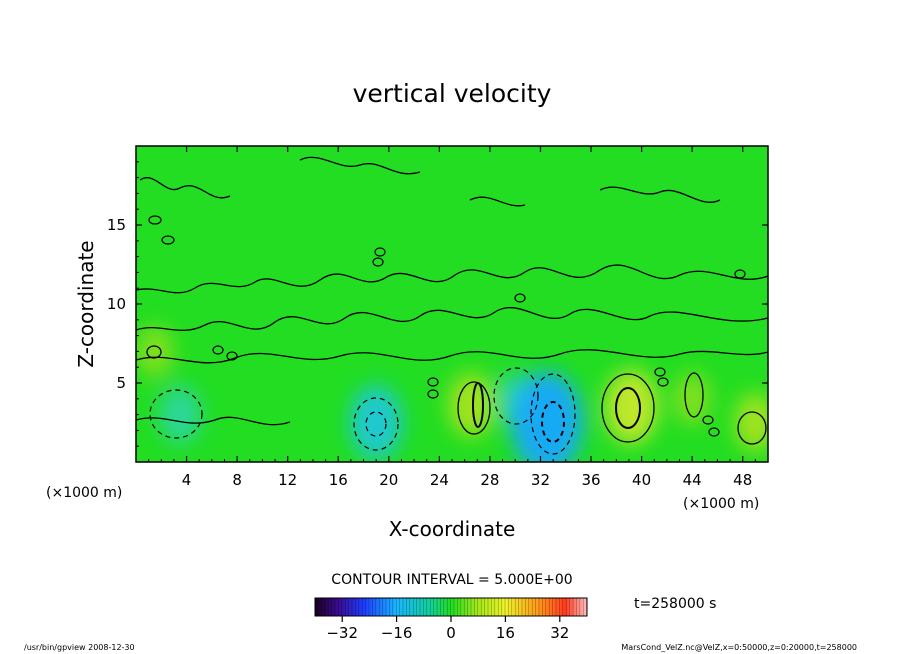  What do you see at coordinates (489, 480) in the screenshot?
I see `x-tick-label: 28` at bounding box center [489, 480].